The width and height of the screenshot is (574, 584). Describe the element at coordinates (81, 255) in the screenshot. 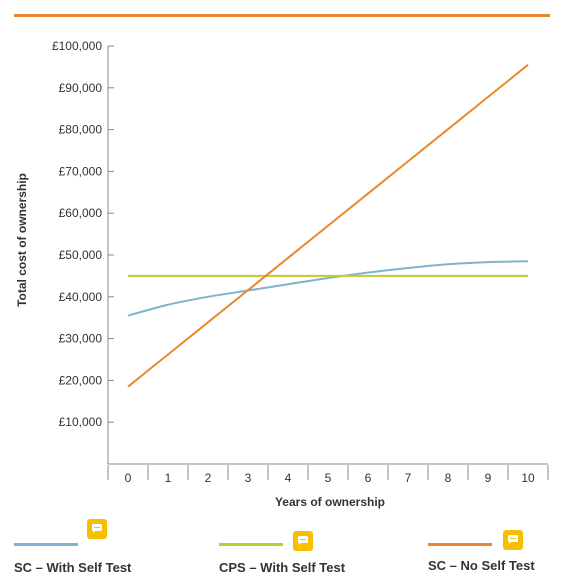

I see `y-tick-label: £50,000` at that location.